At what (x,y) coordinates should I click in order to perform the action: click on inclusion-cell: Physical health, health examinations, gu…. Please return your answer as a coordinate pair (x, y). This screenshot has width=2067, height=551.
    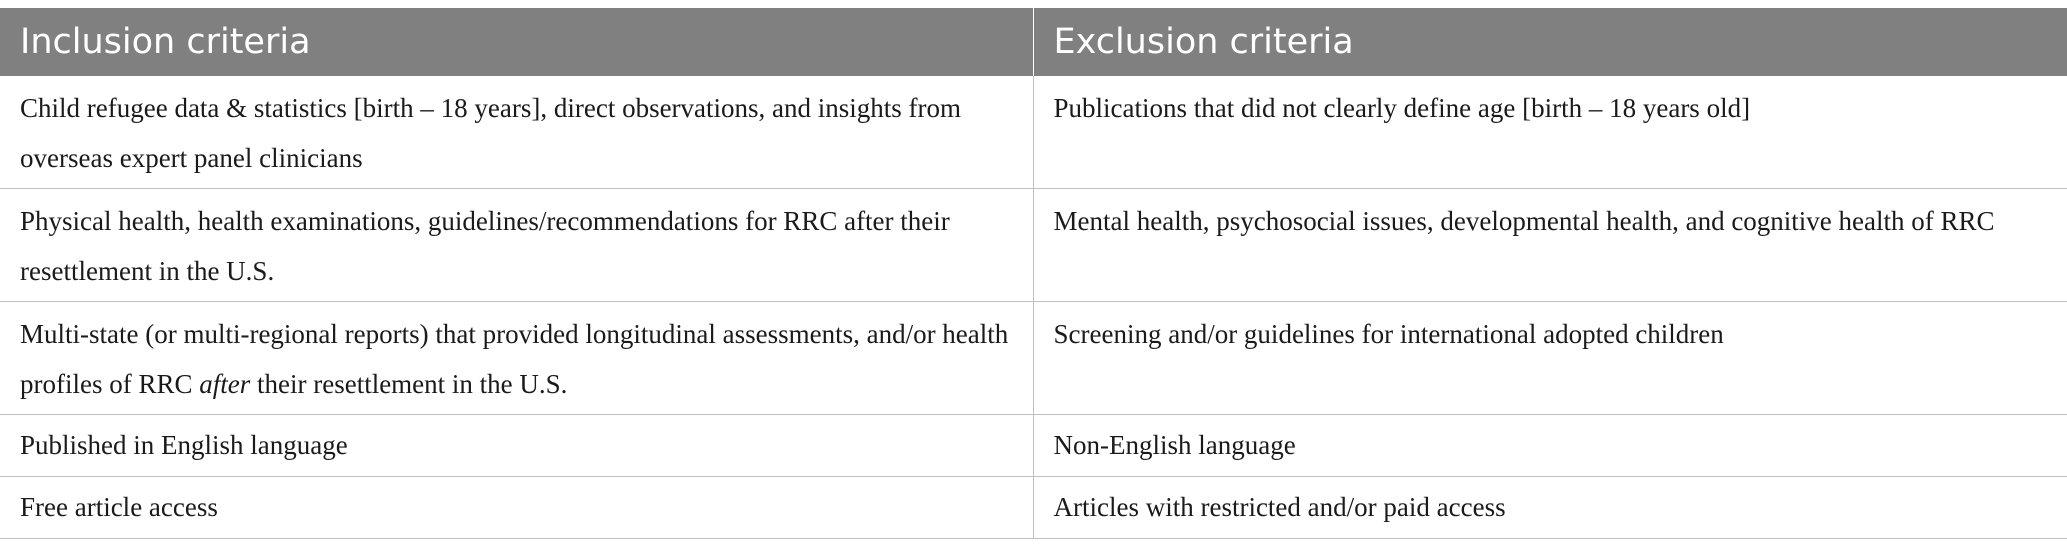
    Looking at the image, I should click on (517, 245).